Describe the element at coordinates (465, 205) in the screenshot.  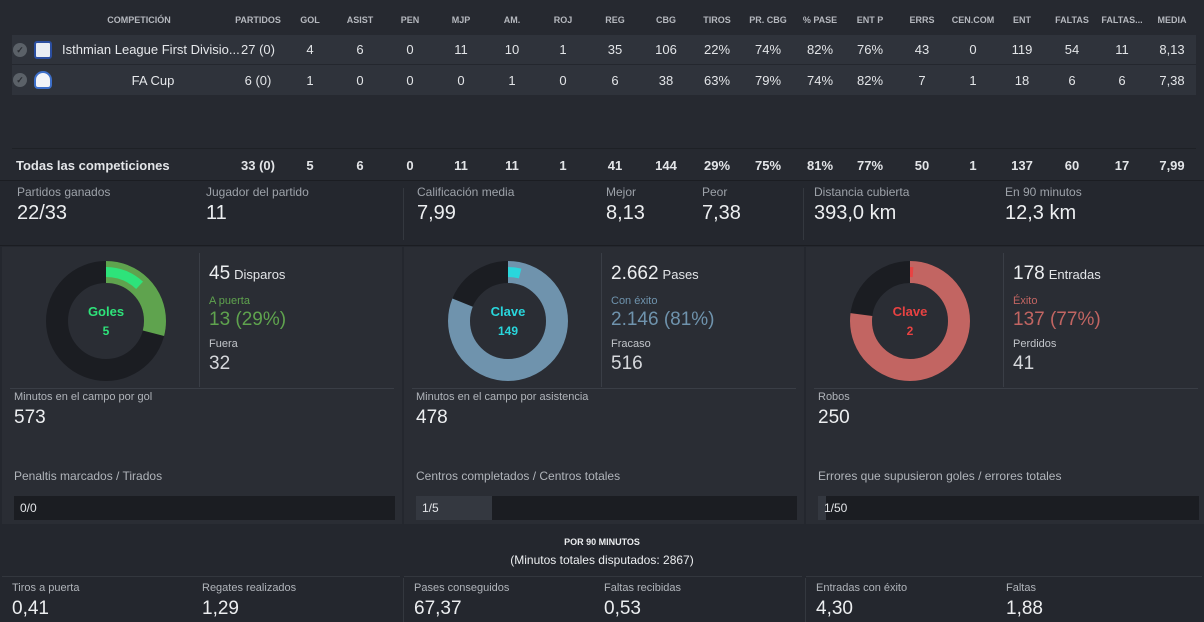
I see `avg-rating-stat: Calificación media 7,99` at that location.